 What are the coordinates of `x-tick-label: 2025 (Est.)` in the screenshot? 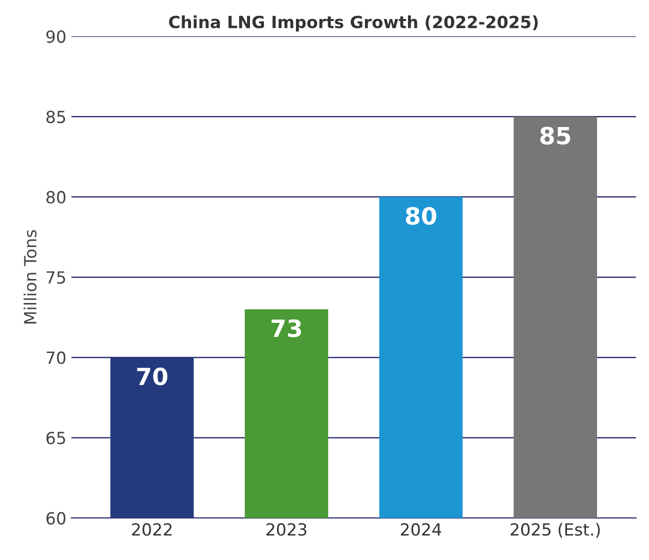 It's located at (555, 530).